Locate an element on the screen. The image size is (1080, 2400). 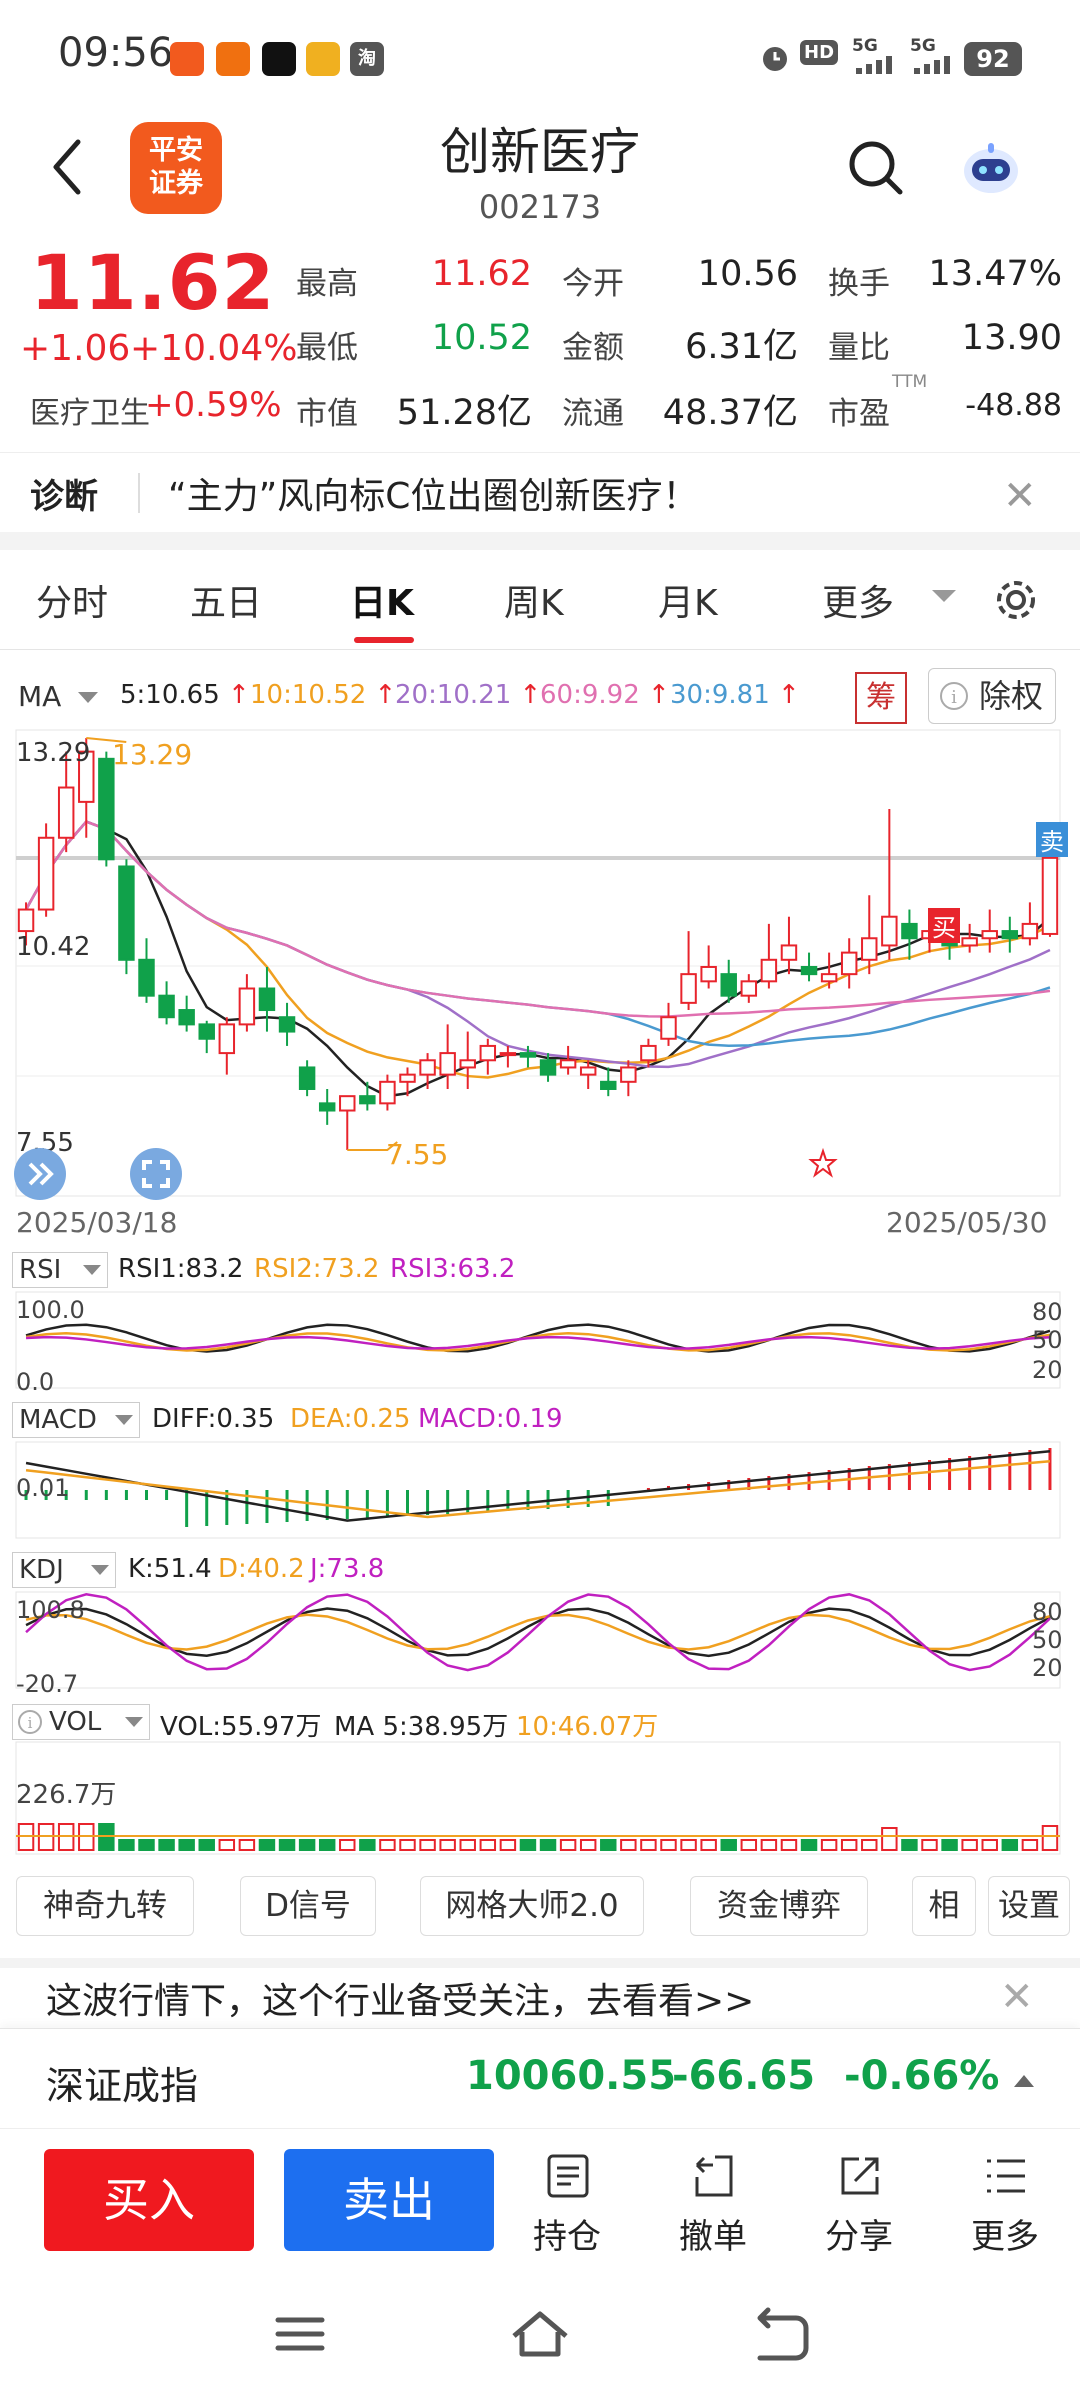
tab-weekly-k: 周K is located at coordinates (534, 603).